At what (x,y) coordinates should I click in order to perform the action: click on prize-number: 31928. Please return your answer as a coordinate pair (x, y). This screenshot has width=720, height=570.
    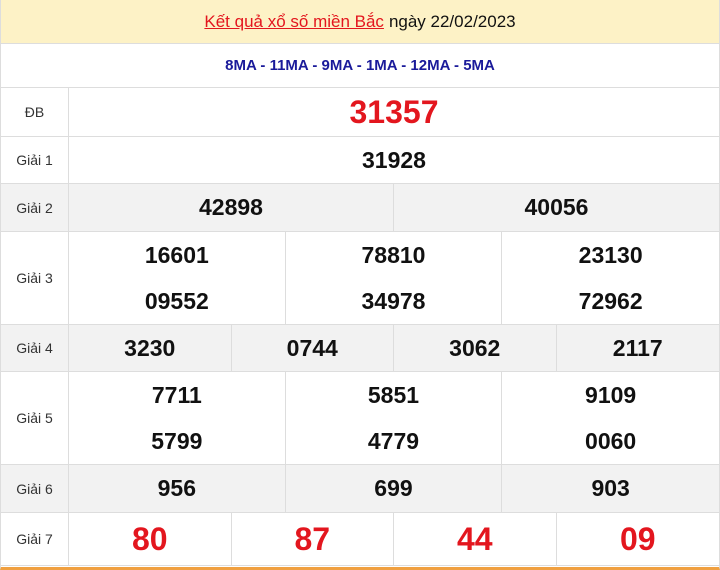
    Looking at the image, I should click on (394, 159).